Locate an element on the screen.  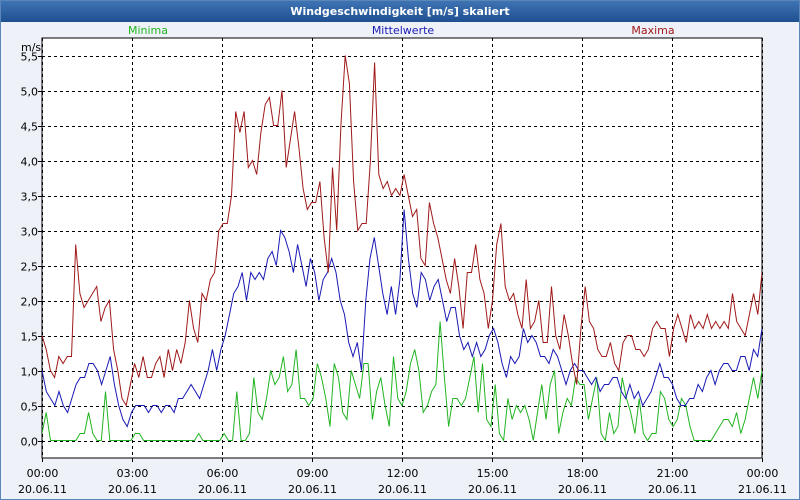
y-tick-label: 3,5 is located at coordinates (30, 197).